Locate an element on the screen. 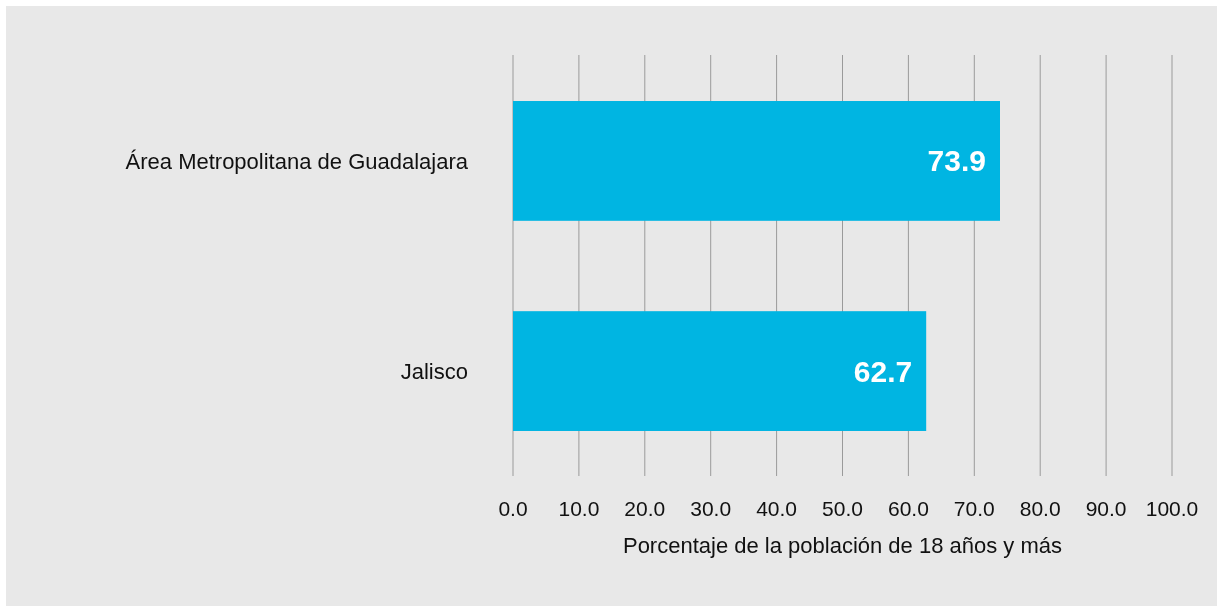  x-tick-label: 10.0 is located at coordinates (579, 508).